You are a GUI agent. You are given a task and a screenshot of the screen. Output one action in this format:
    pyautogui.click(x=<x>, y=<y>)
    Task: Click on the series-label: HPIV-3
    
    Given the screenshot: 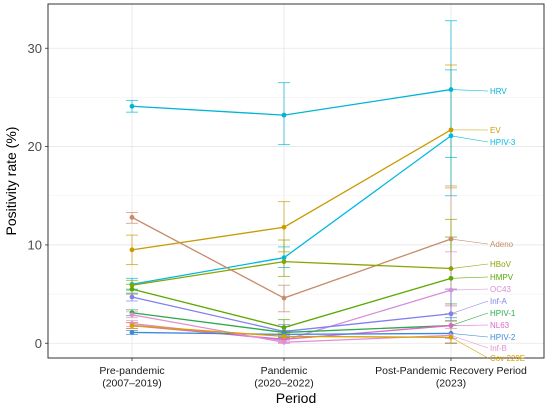 What is the action you would take?
    pyautogui.click(x=503, y=142)
    